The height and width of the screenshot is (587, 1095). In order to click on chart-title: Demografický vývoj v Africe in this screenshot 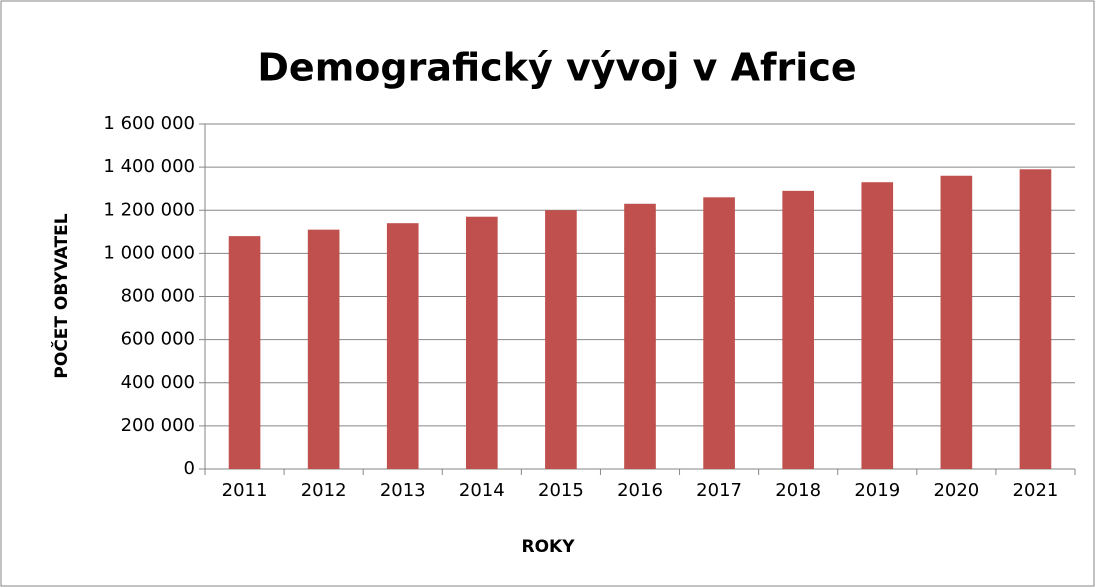, I will do `click(556, 68)`.